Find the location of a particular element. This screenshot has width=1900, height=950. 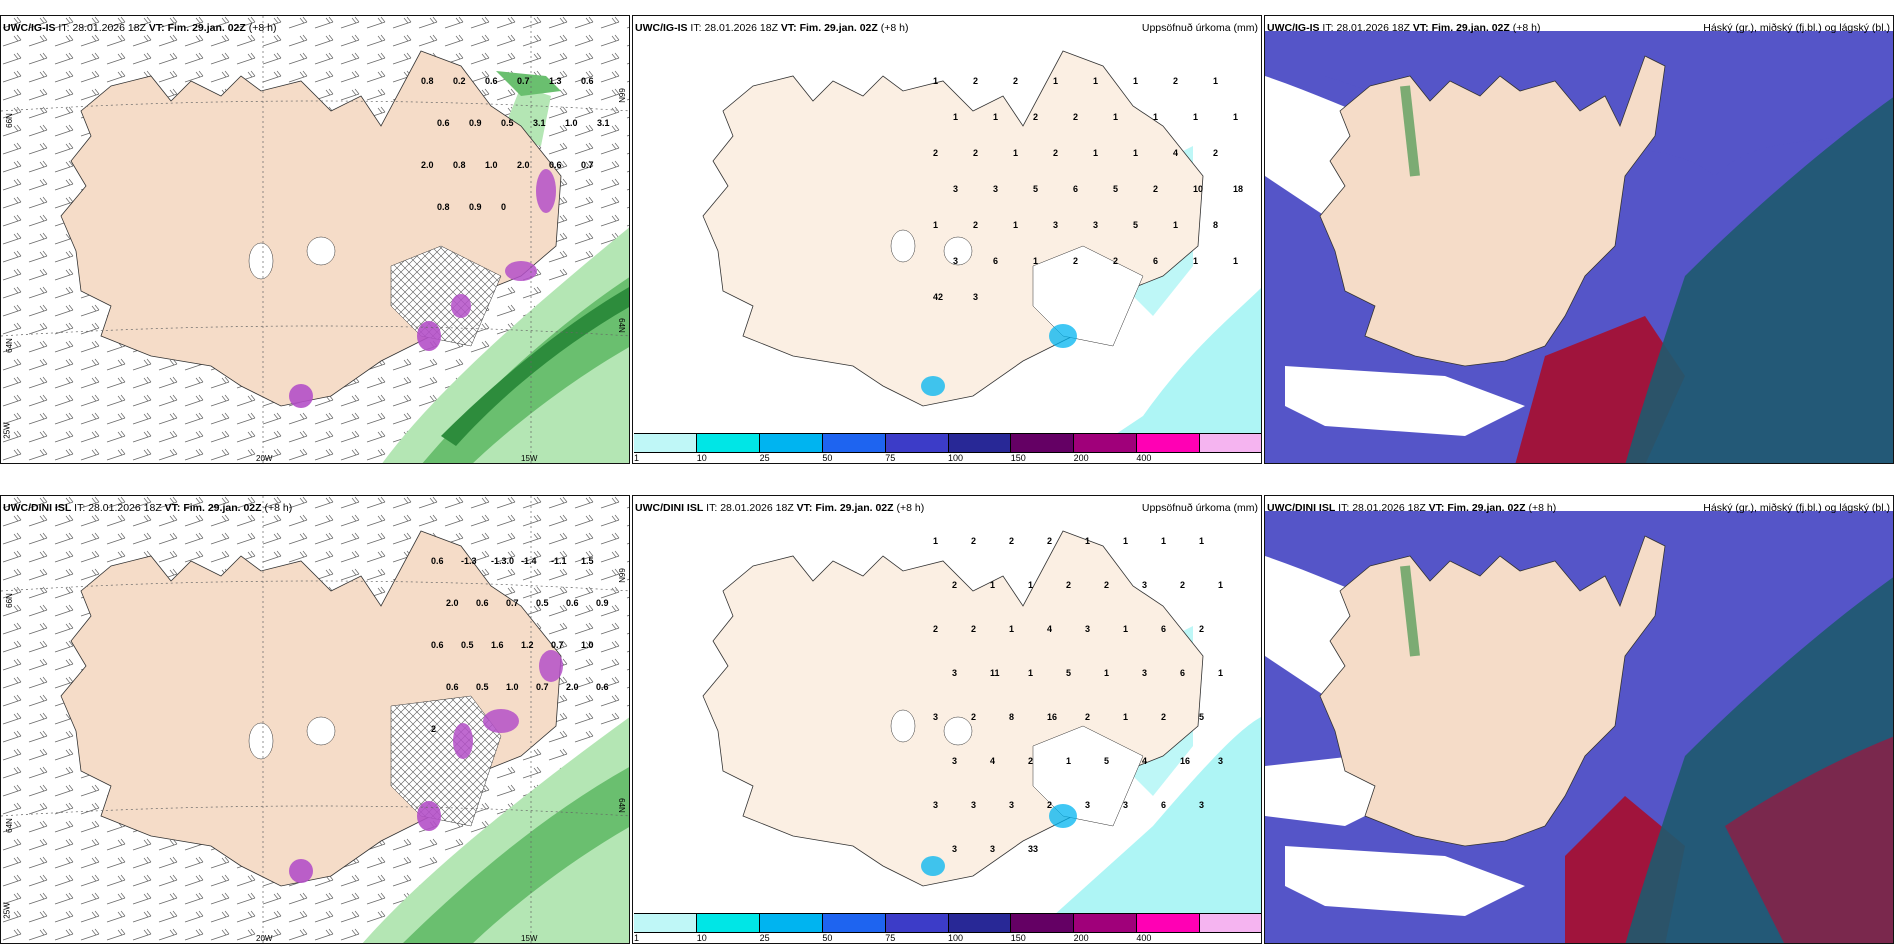

map-value-label: -1.3 is located at coordinates (469, 561).